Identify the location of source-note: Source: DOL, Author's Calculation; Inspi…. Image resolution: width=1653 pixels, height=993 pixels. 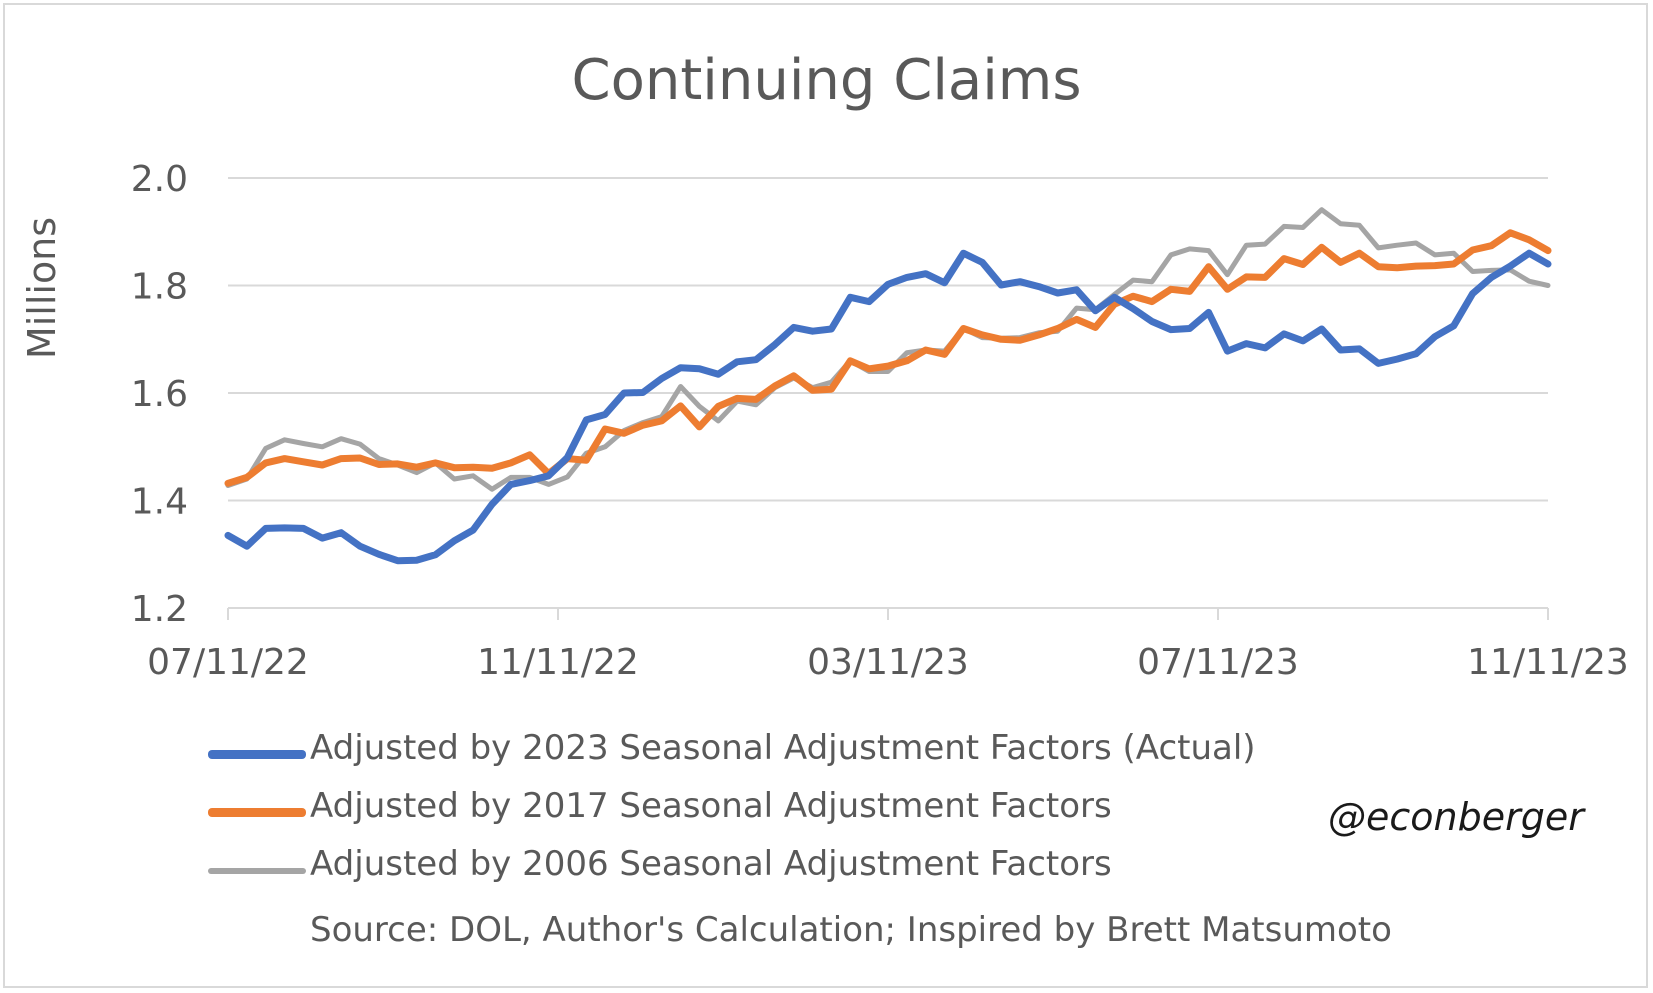
(851, 930).